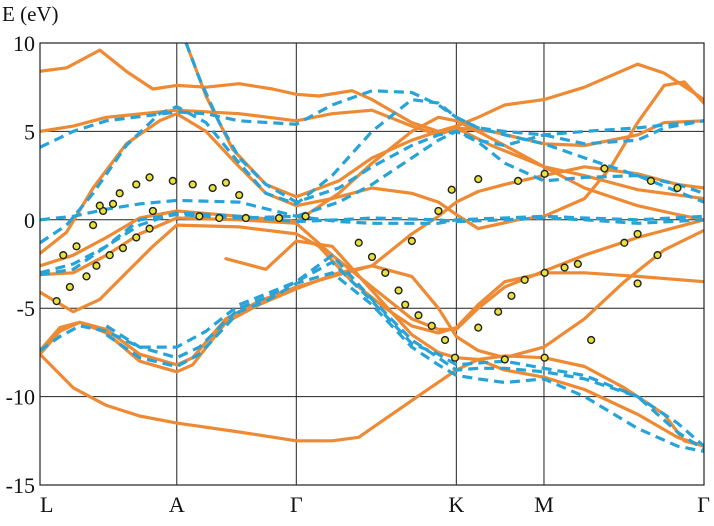  What do you see at coordinates (20, 397) in the screenshot?
I see `y-tick-label: -10` at bounding box center [20, 397].